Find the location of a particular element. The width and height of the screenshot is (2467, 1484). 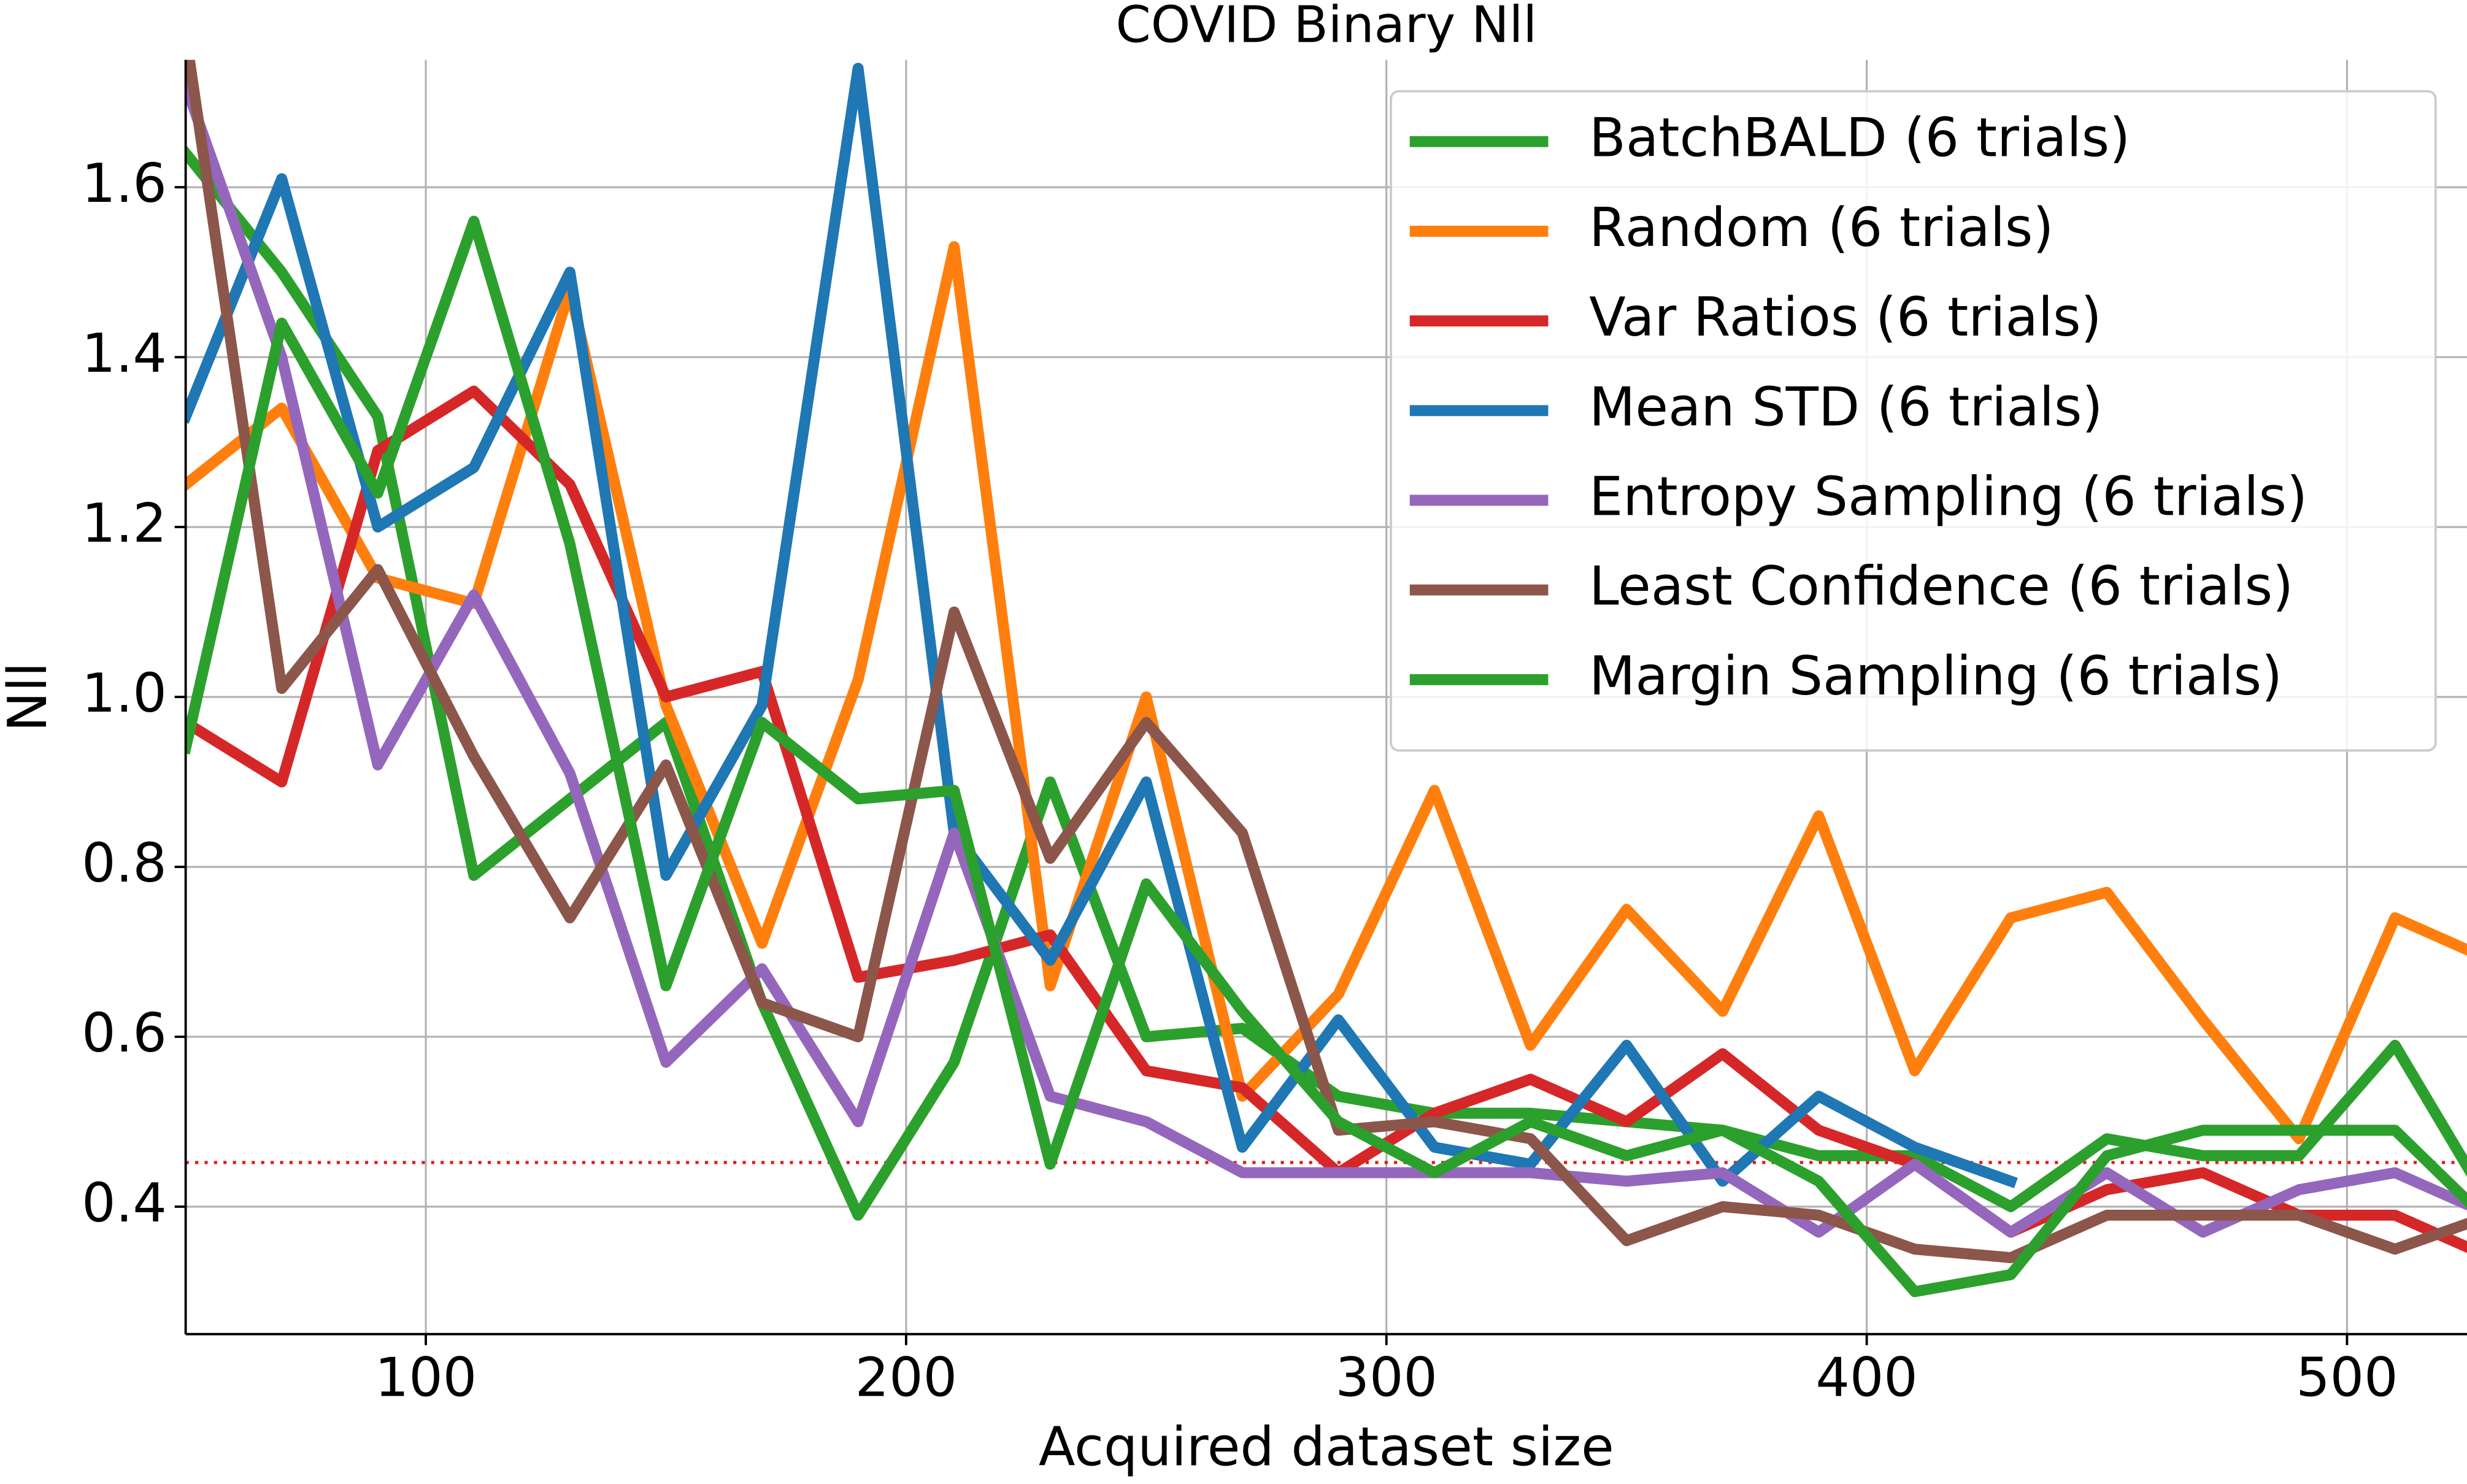

legend-label: Margin Sampling (6 trials) is located at coordinates (1936, 676).